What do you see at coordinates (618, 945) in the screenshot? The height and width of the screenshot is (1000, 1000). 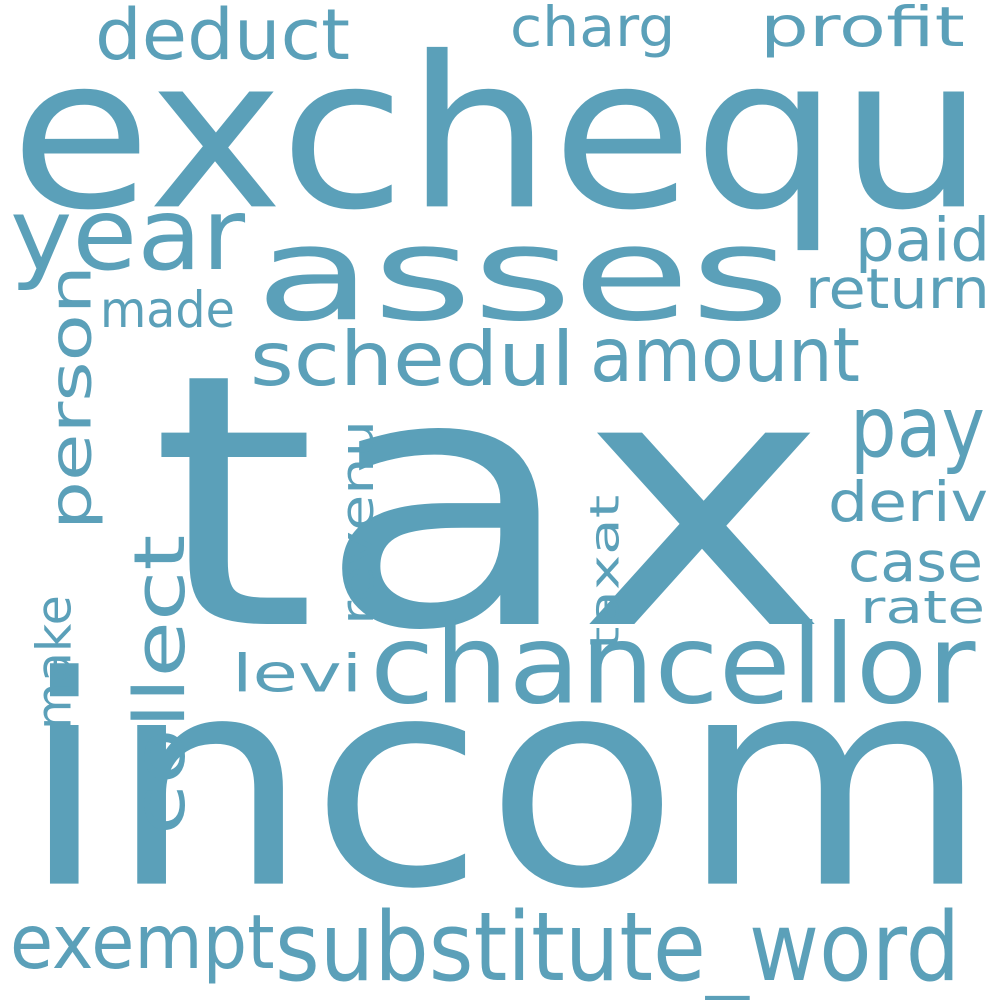 I see `word-substitute-word: substitute_word` at bounding box center [618, 945].